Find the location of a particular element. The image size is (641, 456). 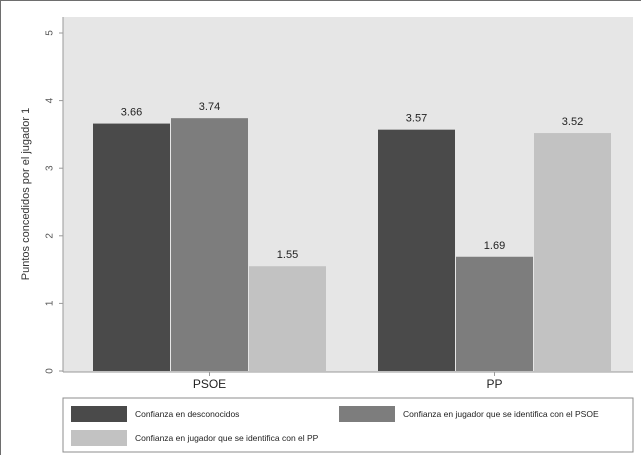

y-tick-label: 2 is located at coordinates (50, 236).